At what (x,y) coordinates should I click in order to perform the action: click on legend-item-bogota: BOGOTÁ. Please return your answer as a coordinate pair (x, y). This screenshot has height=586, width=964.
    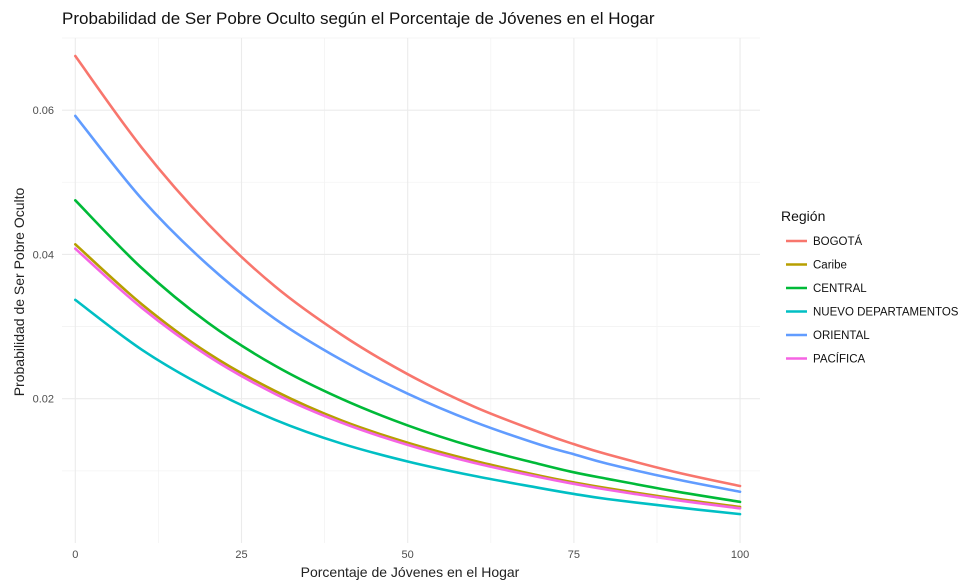
    Looking at the image, I should click on (824, 241).